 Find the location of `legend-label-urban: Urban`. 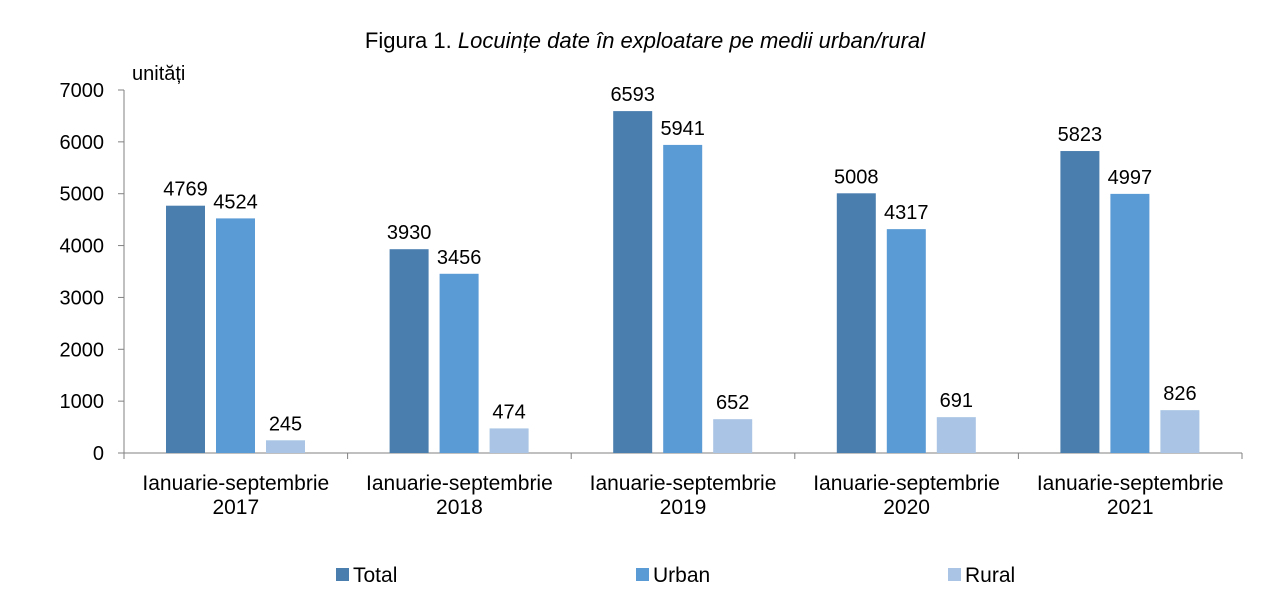

legend-label-urban: Urban is located at coordinates (681, 575).